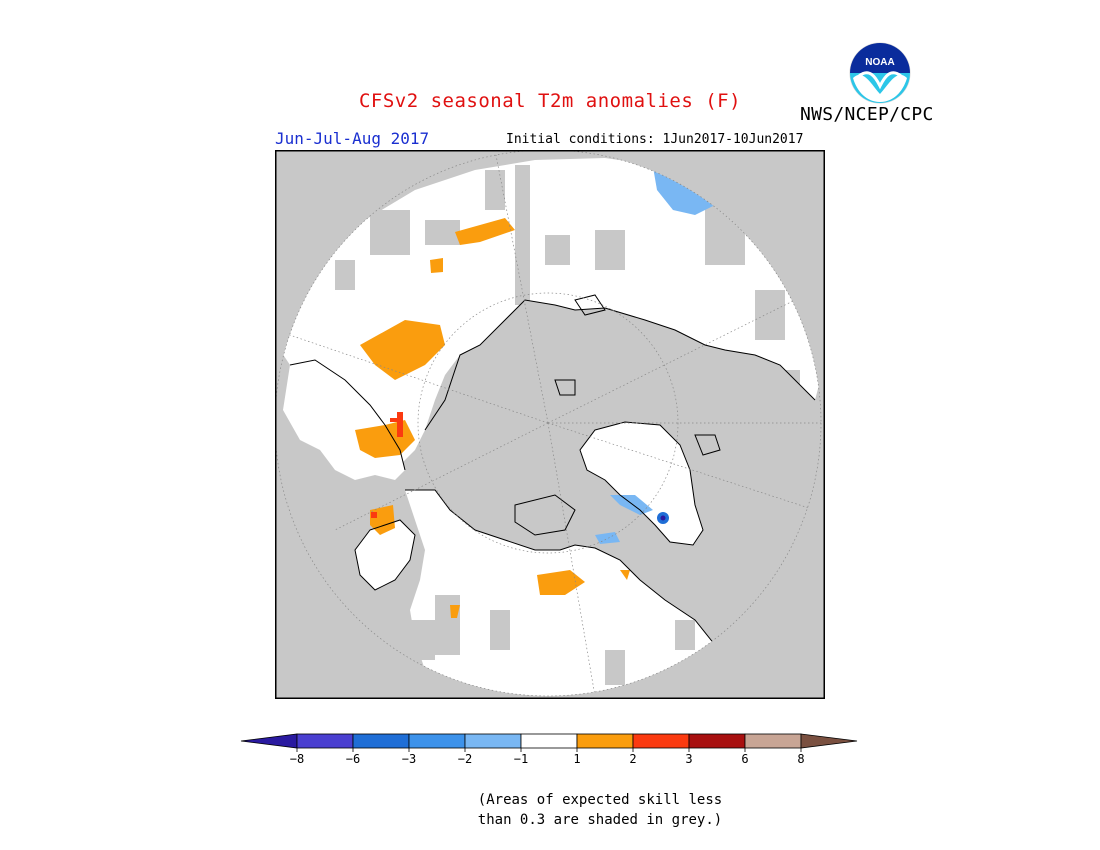 The width and height of the screenshot is (1100, 850). I want to click on legend-tick-label: 2, so click(632, 759).